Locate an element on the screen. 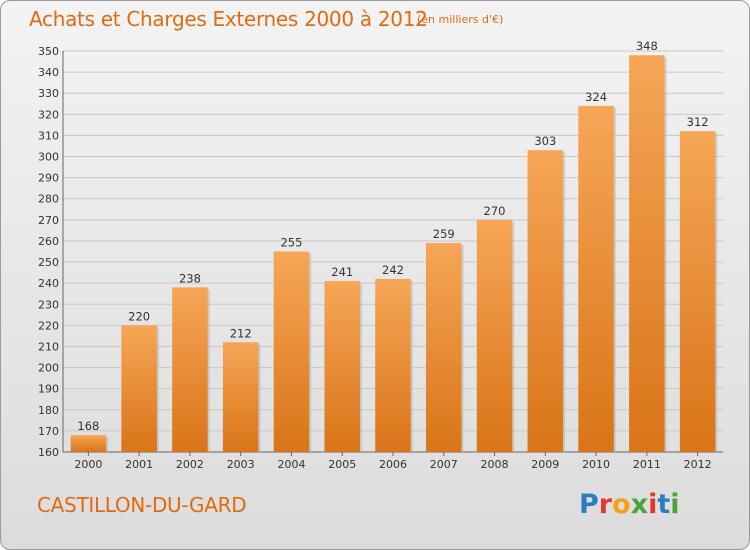  x-tick-label: 2006 is located at coordinates (393, 464).